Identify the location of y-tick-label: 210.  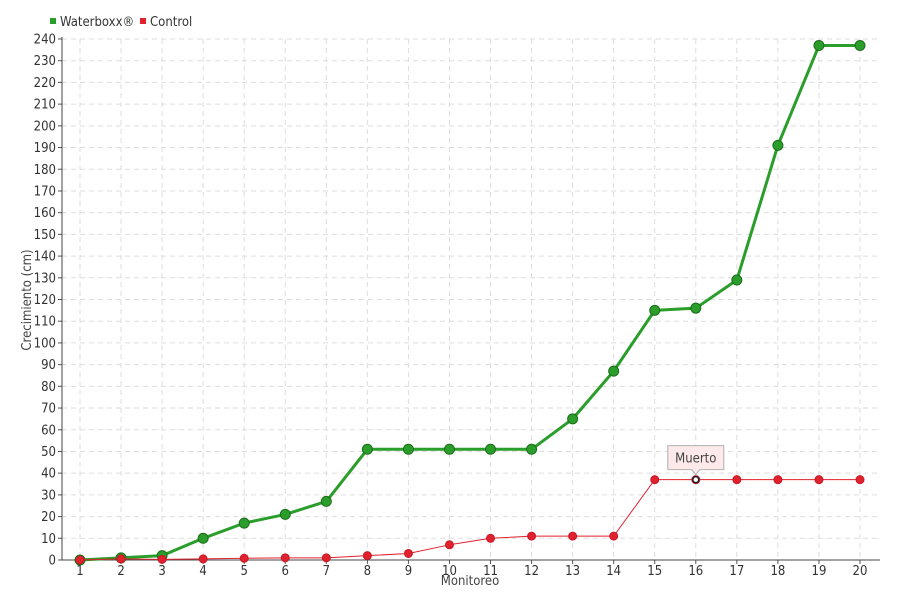
(45, 105).